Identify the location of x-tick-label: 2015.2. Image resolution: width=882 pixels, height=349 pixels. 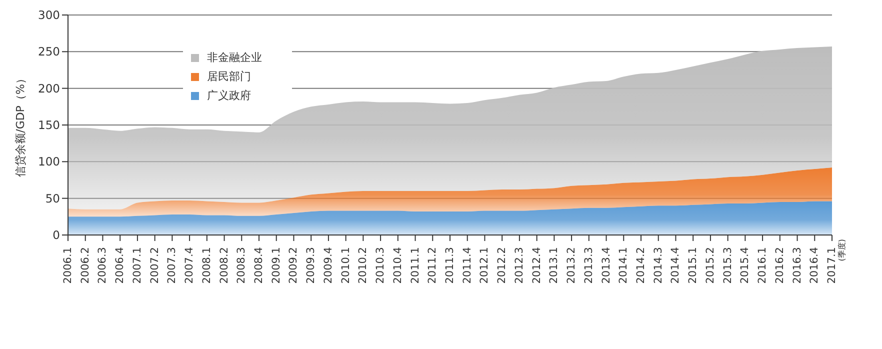
(710, 265).